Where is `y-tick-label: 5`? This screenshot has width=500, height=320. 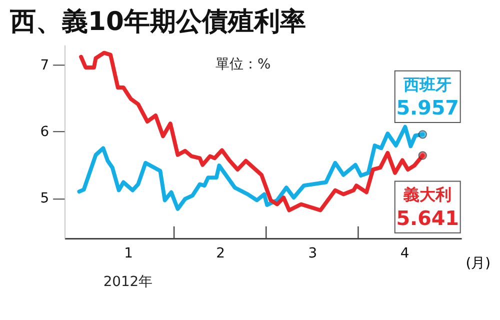
y-tick-label: 5 is located at coordinates (45, 198).